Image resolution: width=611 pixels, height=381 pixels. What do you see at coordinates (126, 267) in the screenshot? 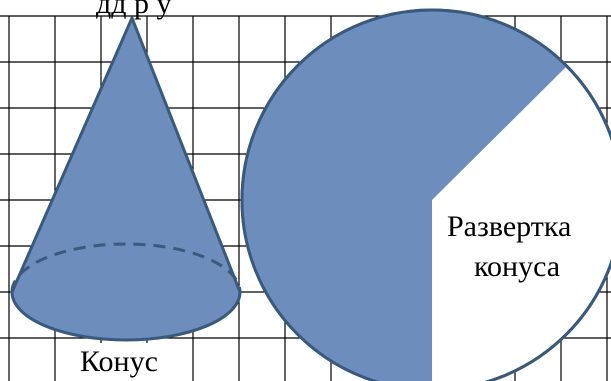
I see `cone-base-hidden-edge` at bounding box center [126, 267].